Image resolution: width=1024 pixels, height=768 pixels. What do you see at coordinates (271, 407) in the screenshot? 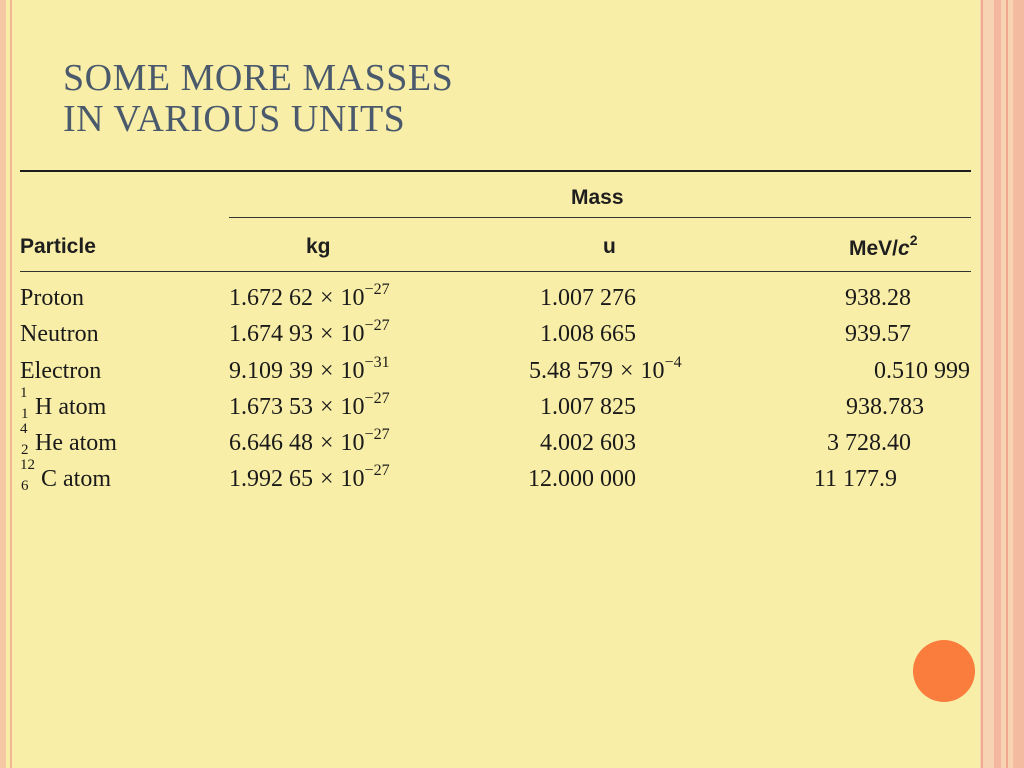
I see `kg-mantissa: 1.673 53` at bounding box center [271, 407].